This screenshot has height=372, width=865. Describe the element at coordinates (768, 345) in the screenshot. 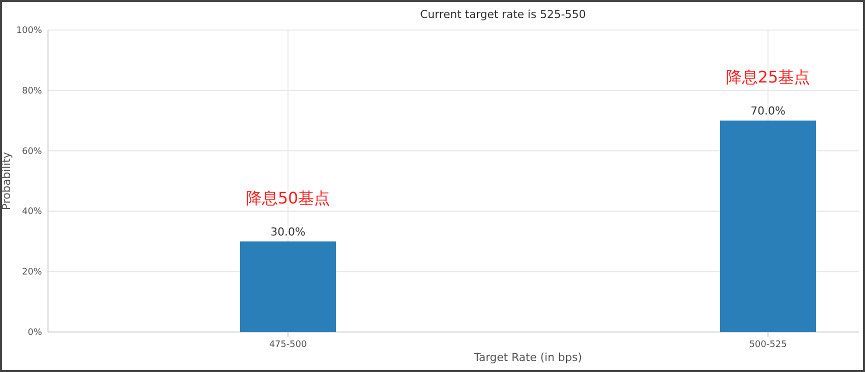

I see `x-tick-label: 500-525` at that location.